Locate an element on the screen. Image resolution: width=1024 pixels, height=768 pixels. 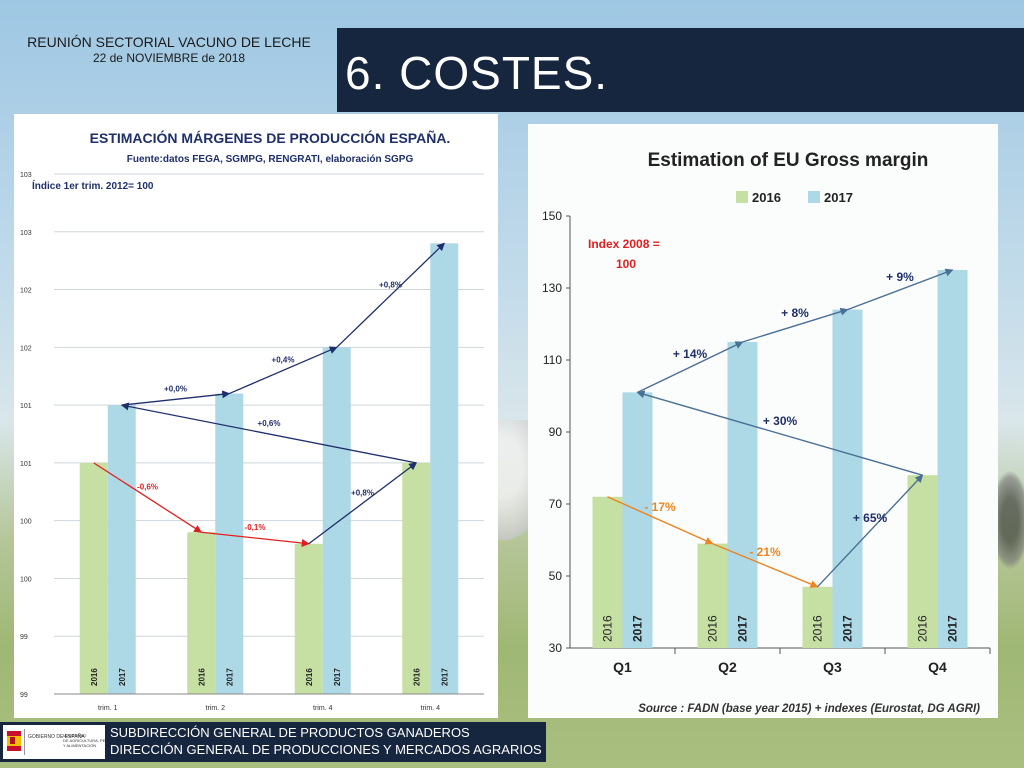
title-bar: 6. COSTES. is located at coordinates (680, 70).